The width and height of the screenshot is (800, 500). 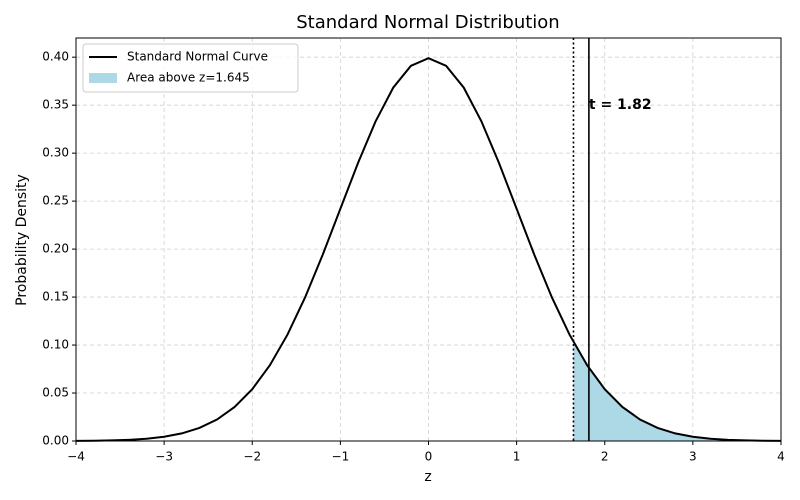 What do you see at coordinates (164, 457) in the screenshot?
I see `x-tick-label: −3` at bounding box center [164, 457].